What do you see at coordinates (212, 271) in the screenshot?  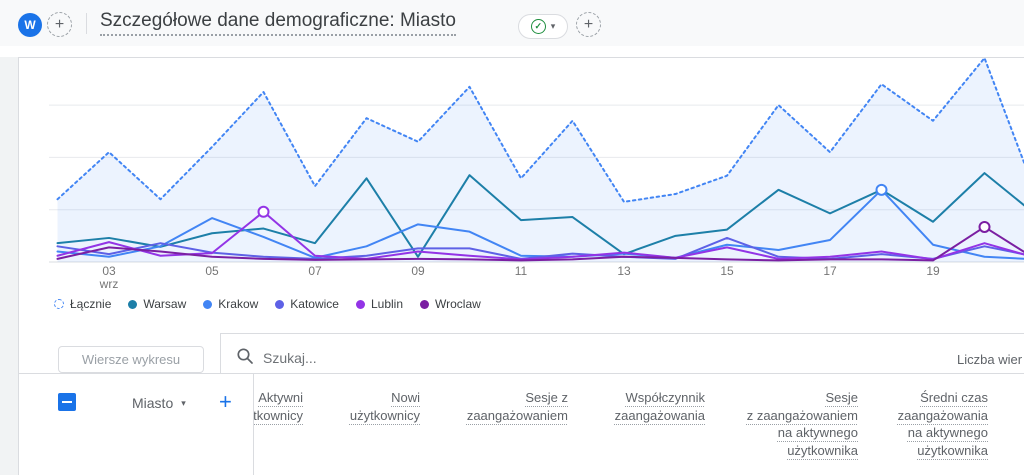 I see `x-tick-label: 05` at bounding box center [212, 271].